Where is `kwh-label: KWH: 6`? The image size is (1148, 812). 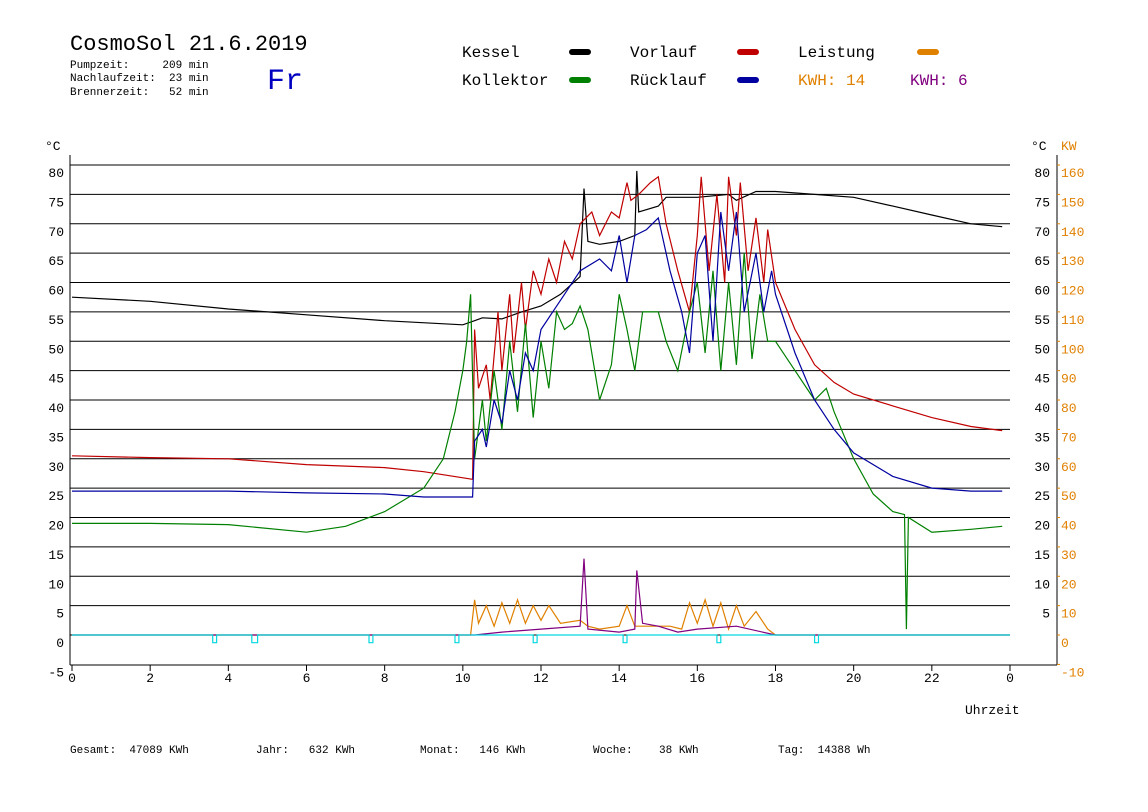
kwh-label: KWH: 6 is located at coordinates (939, 81).